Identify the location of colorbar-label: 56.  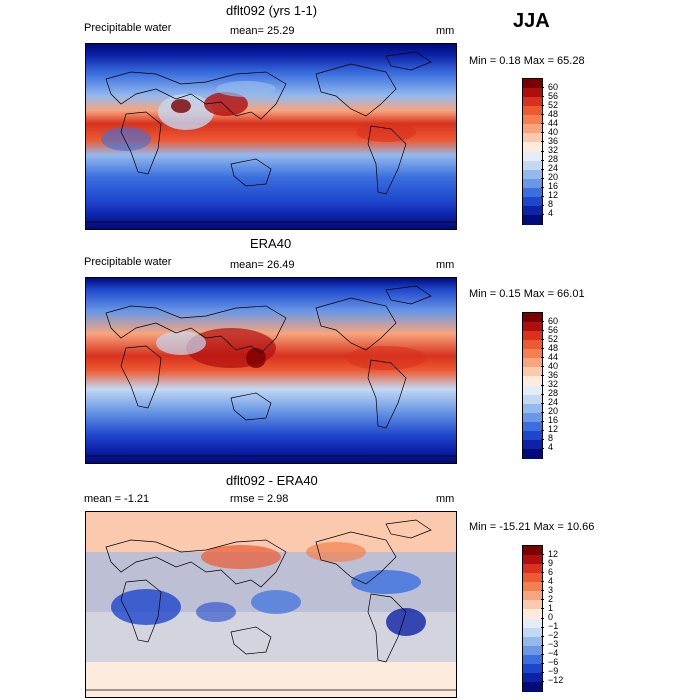
(553, 95).